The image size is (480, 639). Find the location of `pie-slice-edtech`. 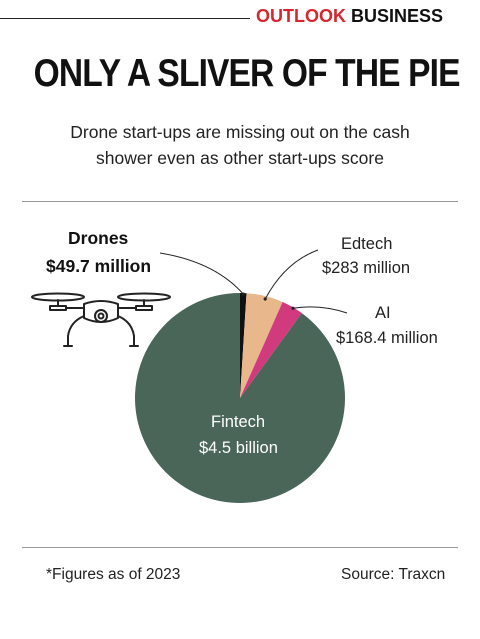

pie-slice-edtech is located at coordinates (261, 345).